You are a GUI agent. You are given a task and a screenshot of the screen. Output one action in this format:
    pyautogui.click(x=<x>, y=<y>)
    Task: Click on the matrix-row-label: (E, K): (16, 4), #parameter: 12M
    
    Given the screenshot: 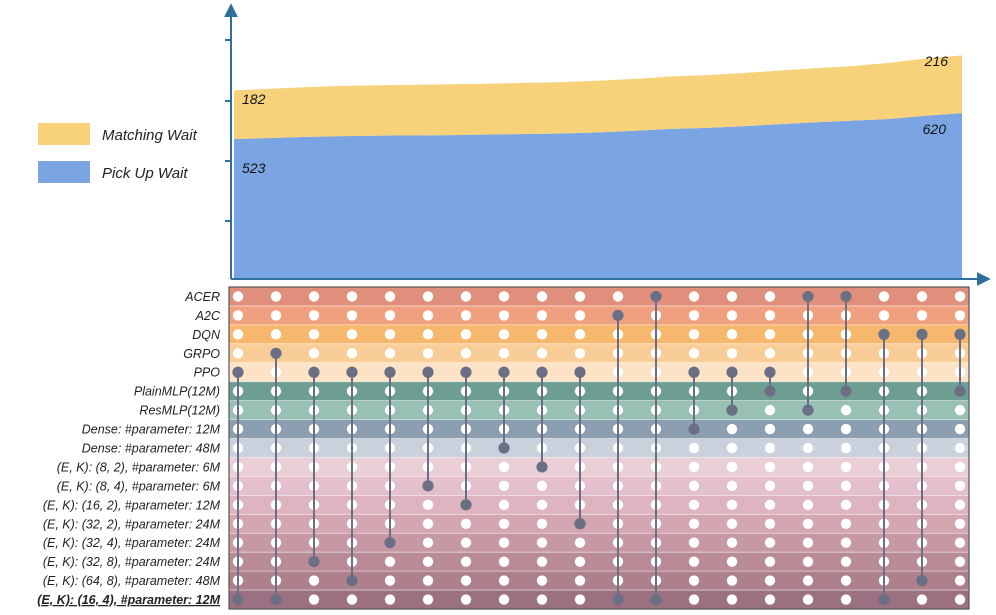 What is the action you would take?
    pyautogui.click(x=128, y=600)
    